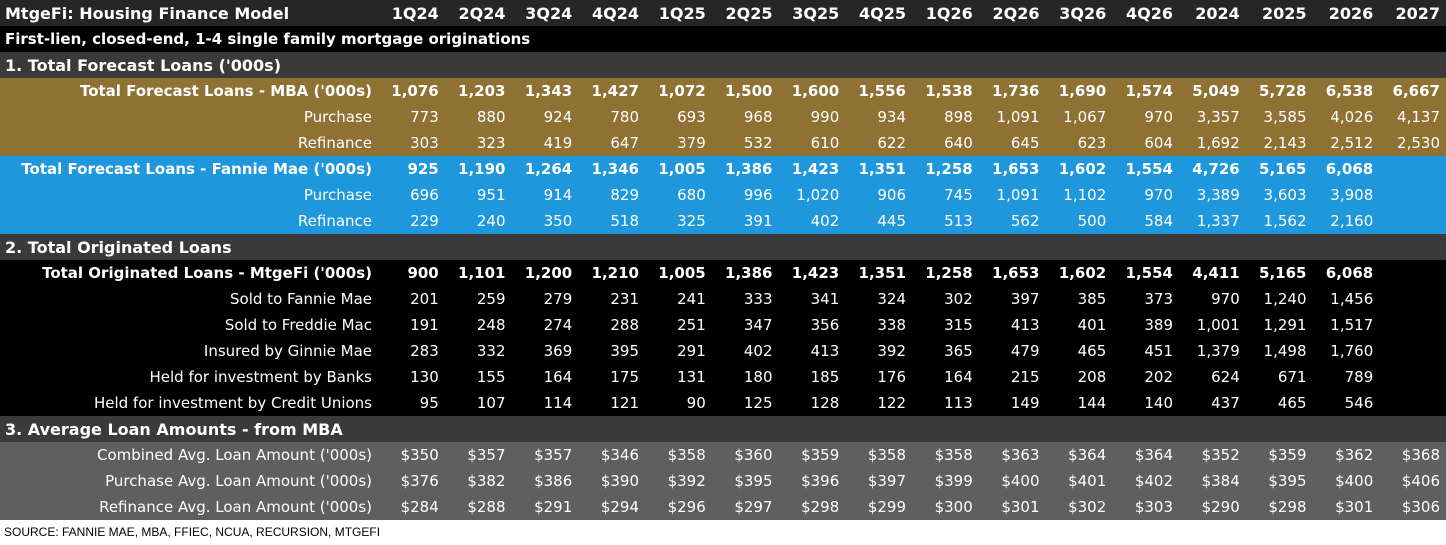  What do you see at coordinates (891, 221) in the screenshot?
I see `table-cell: 445` at bounding box center [891, 221].